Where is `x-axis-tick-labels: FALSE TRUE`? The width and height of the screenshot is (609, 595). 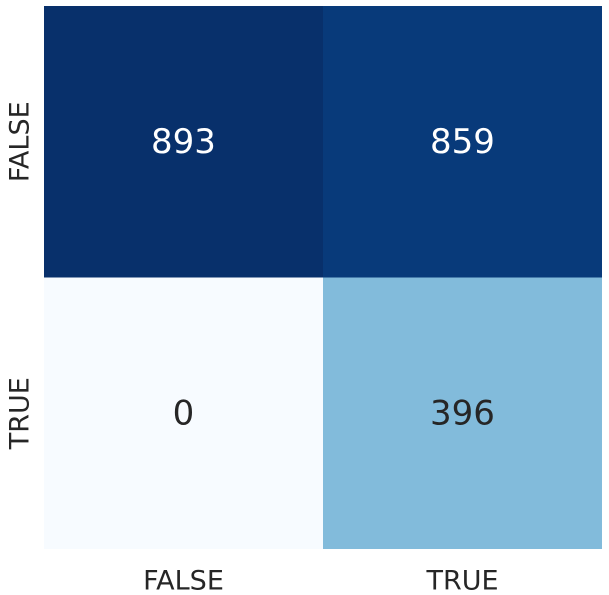
x-axis-tick-labels: FALSE TRUE is located at coordinates (320, 580).